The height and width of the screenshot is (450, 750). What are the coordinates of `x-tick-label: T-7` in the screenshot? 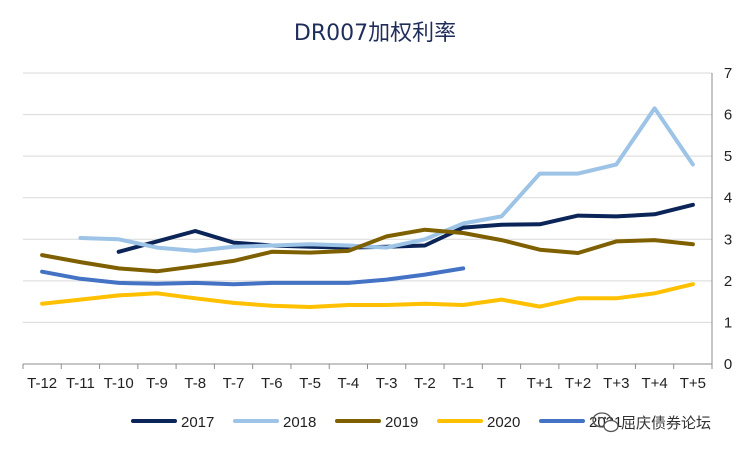 It's located at (234, 383).